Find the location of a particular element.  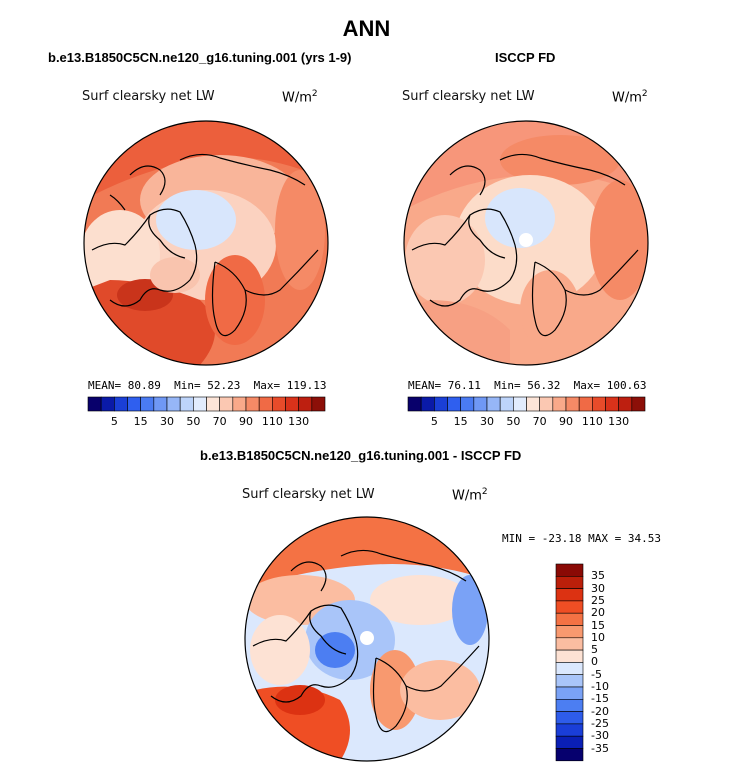

diff-colorbar-tick-label: -30 is located at coordinates (600, 736).